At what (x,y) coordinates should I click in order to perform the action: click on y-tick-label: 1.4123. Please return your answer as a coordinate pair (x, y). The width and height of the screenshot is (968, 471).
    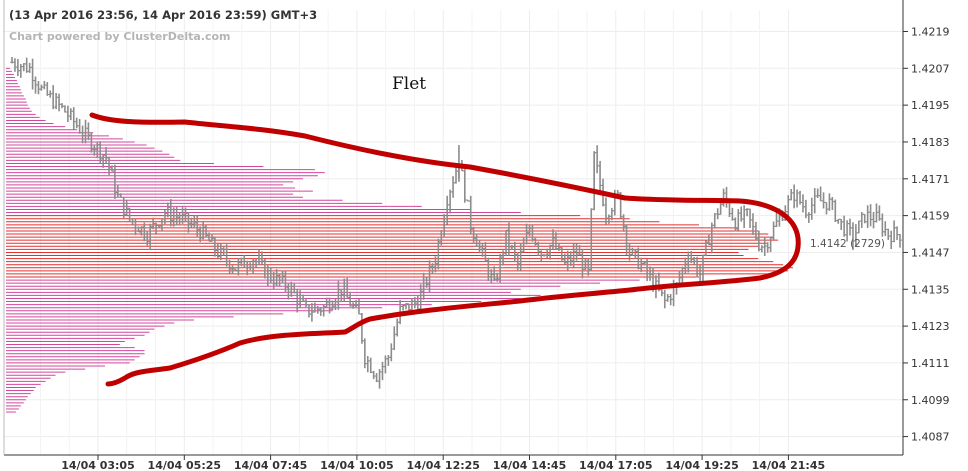
    Looking at the image, I should click on (930, 326).